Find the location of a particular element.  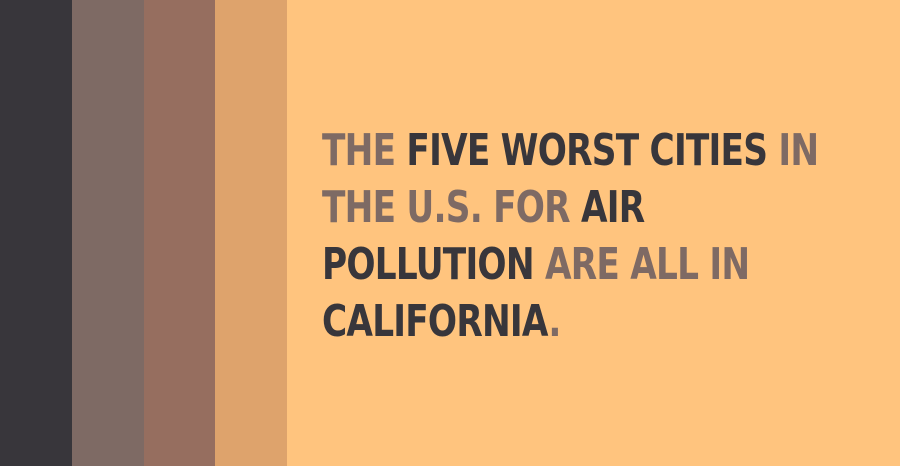

fact-word: POLLUTION is located at coordinates (428, 264).